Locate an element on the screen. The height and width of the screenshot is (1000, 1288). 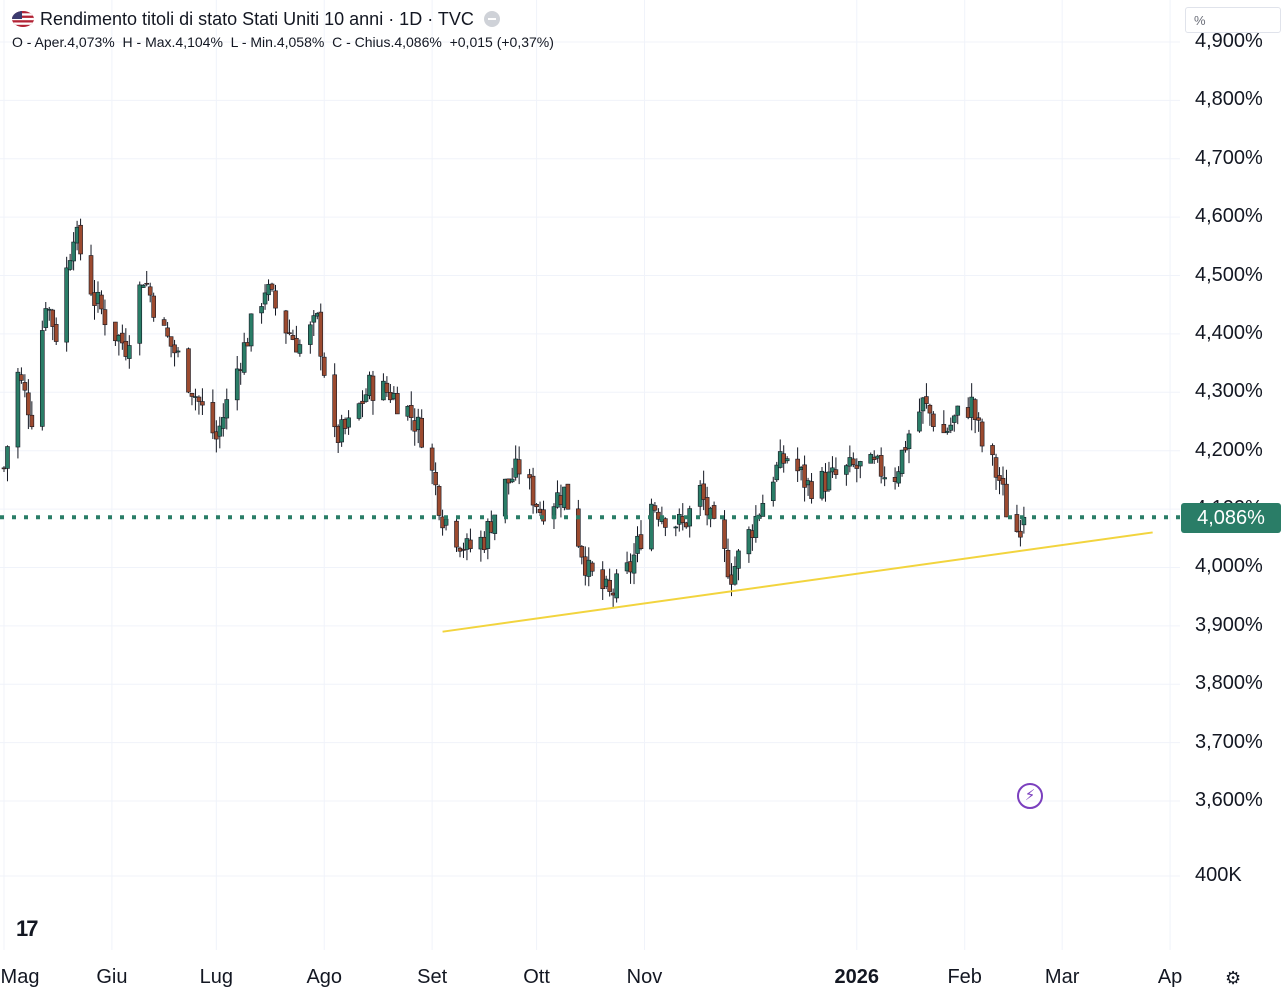
time-tick-label: Mar is located at coordinates (1062, 977).